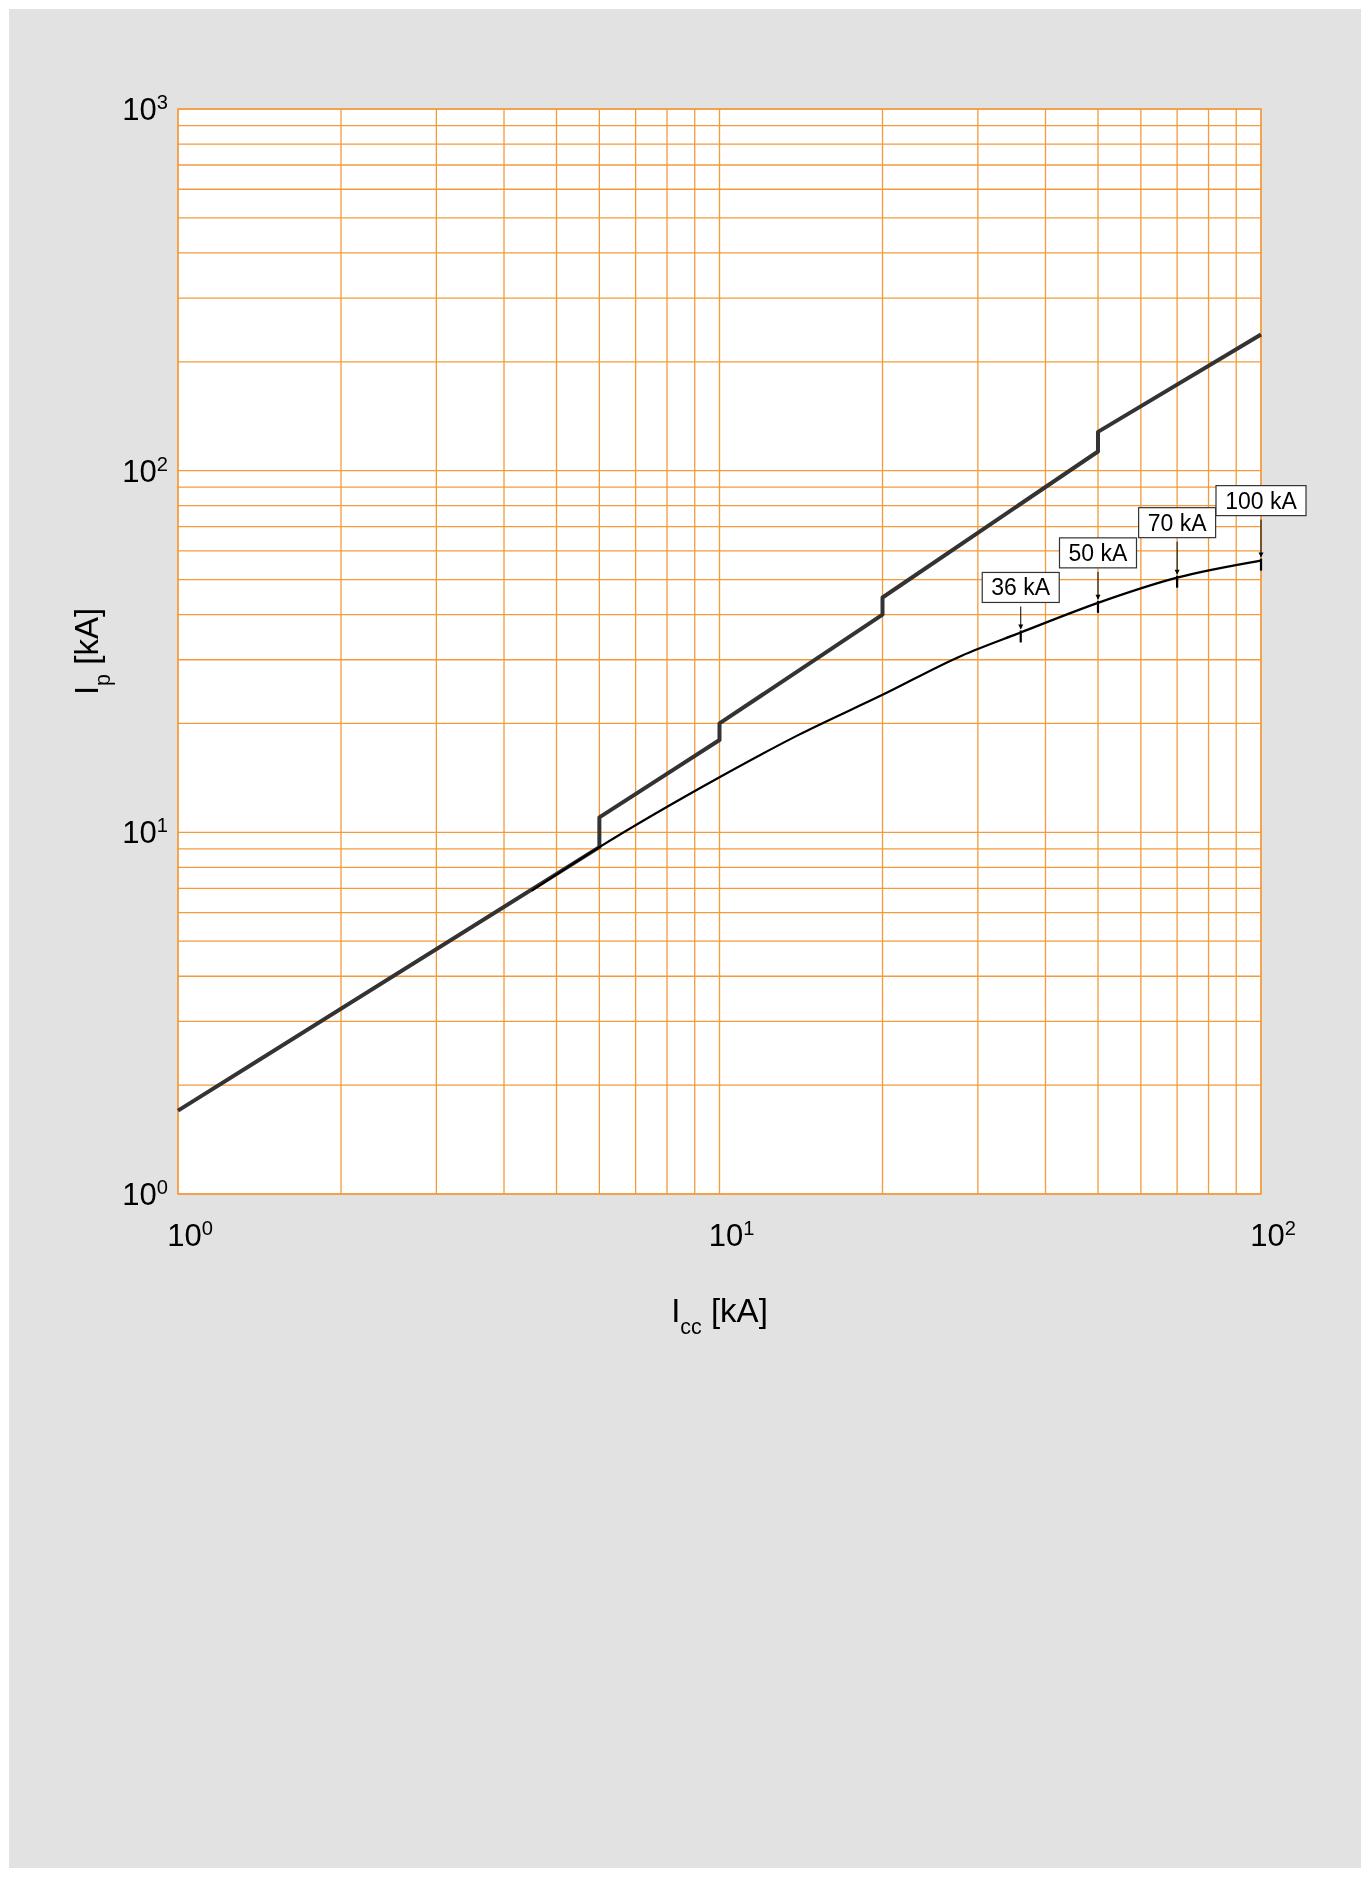  What do you see at coordinates (190, 1235) in the screenshot?
I see `x-tick-label: 10$^{0}$` at bounding box center [190, 1235].